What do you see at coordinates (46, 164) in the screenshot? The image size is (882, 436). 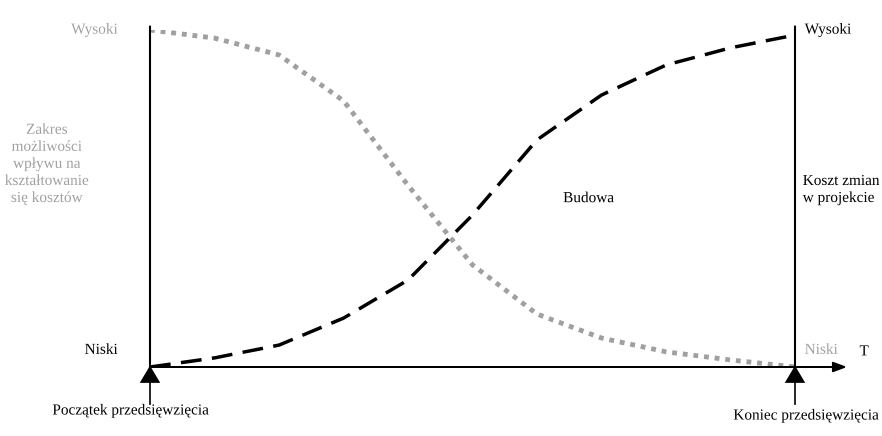 I see `y-axis-title: Zakres możliwości wpływu na kształtowanie się kosztów` at bounding box center [46, 164].